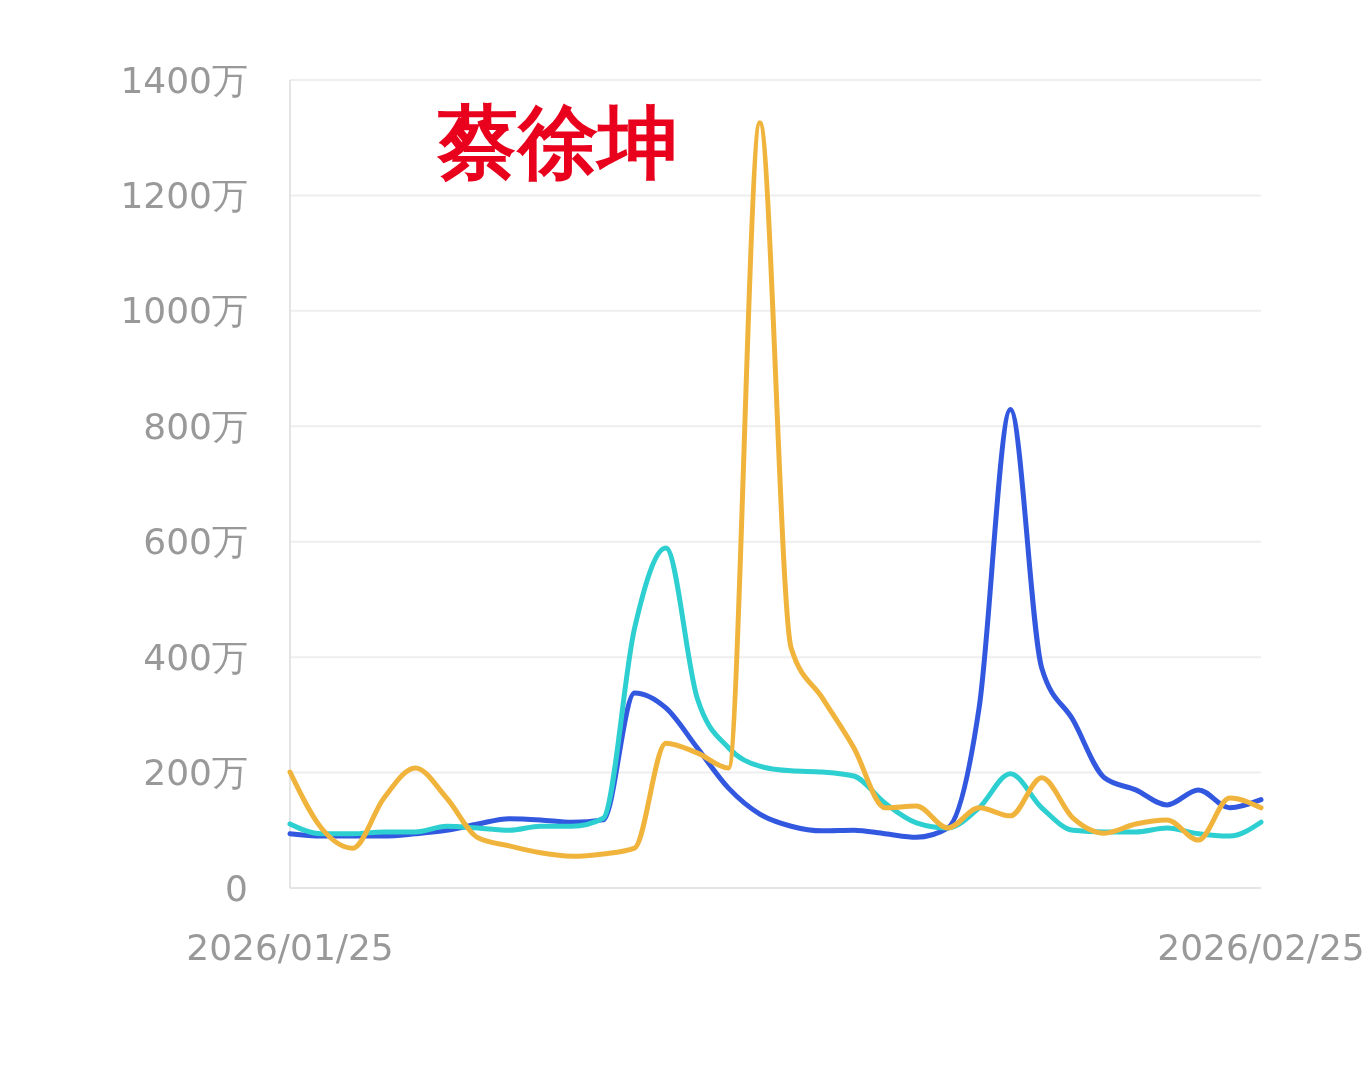 The width and height of the screenshot is (1367, 1080). I want to click on y-tick-label: 200万, so click(195, 773).